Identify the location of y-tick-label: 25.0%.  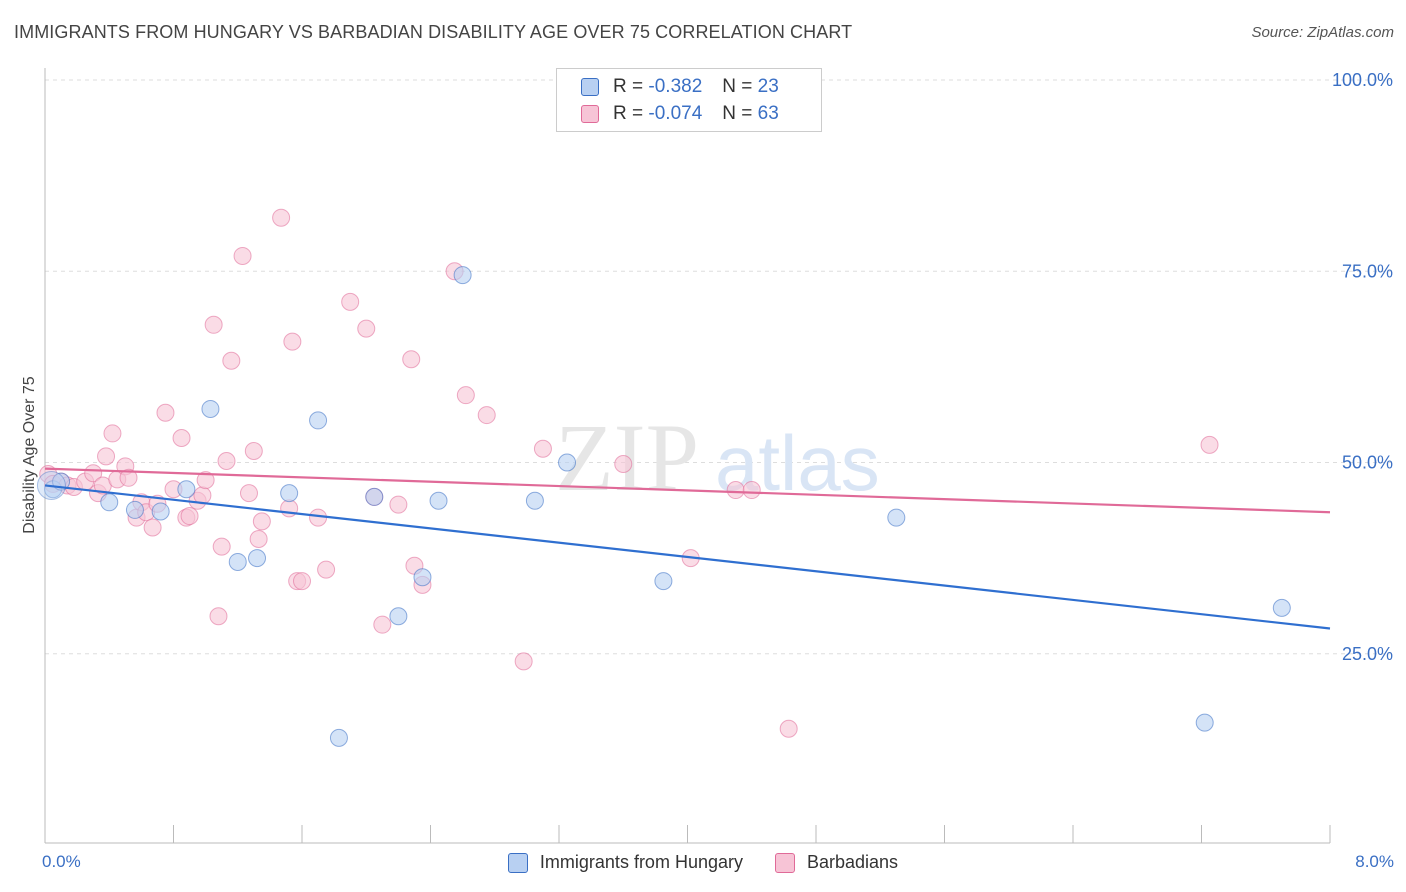
(1367, 654).